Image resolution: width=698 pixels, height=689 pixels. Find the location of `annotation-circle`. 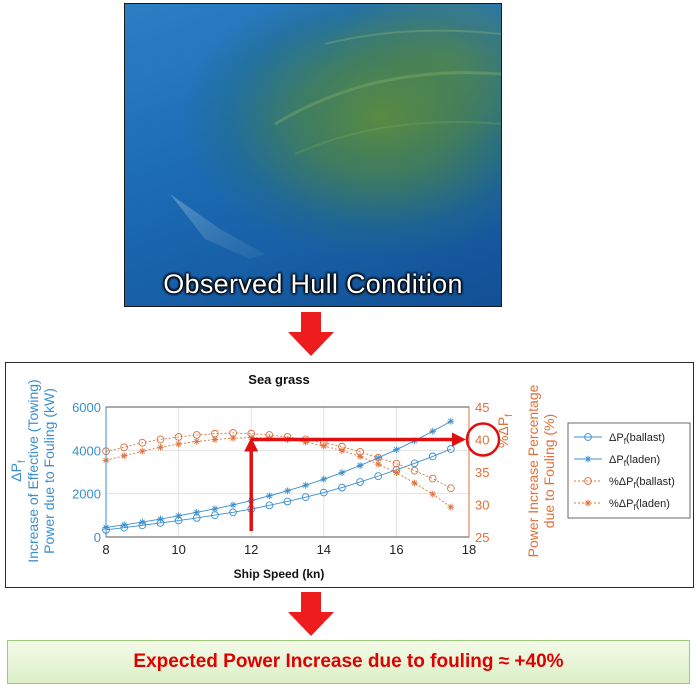

annotation-circle is located at coordinates (483, 439).